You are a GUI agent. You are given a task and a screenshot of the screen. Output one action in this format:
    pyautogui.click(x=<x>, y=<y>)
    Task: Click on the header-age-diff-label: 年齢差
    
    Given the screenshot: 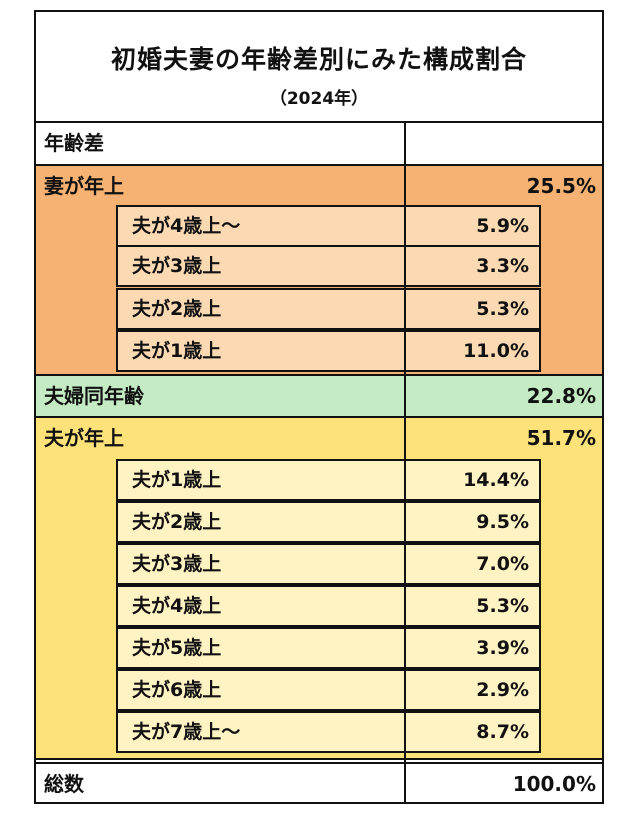 What is the action you would take?
    pyautogui.click(x=74, y=143)
    